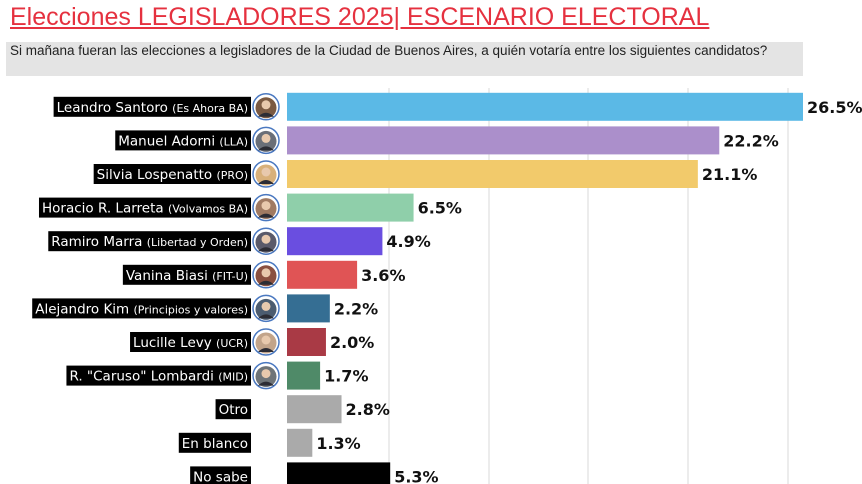  I want to click on data-label: 1.7%, so click(346, 376).